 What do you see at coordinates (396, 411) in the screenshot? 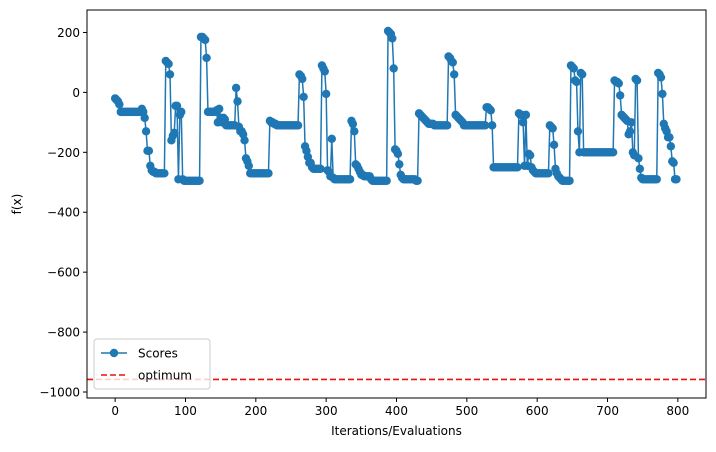
I see `x-axis-tick-label: 400` at bounding box center [396, 411].